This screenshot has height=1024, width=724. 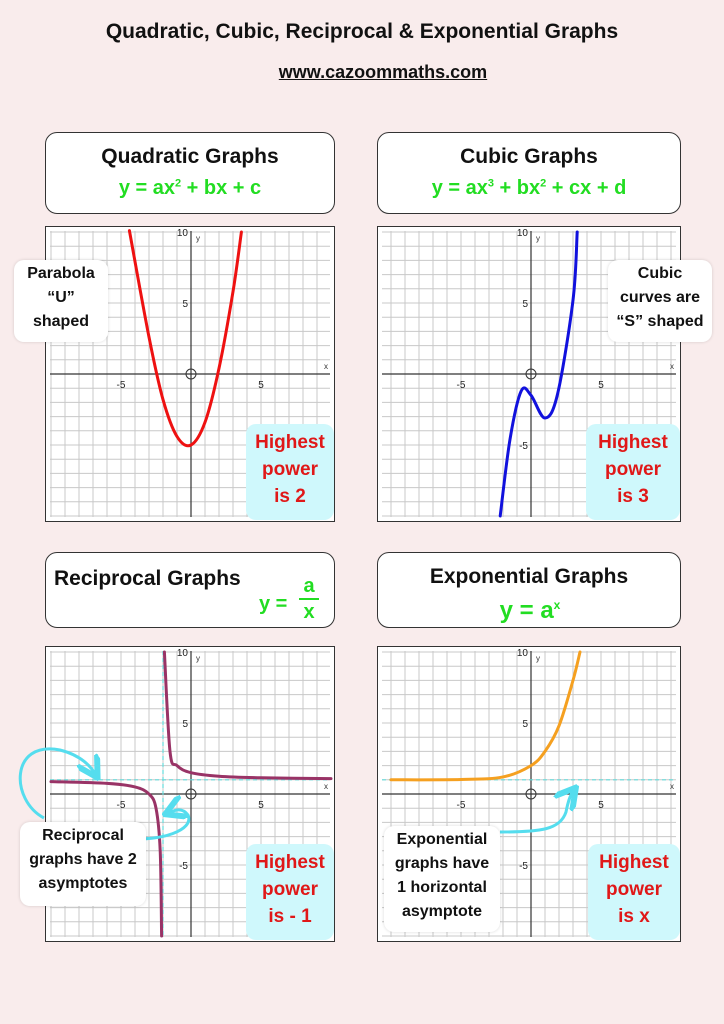 What do you see at coordinates (660, 301) in the screenshot?
I see `cubic-note: Cubic curves are “S” shaped` at bounding box center [660, 301].